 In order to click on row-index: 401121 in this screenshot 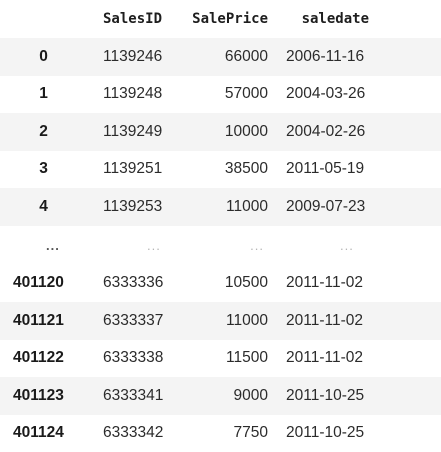, I will do `click(51, 321)`.